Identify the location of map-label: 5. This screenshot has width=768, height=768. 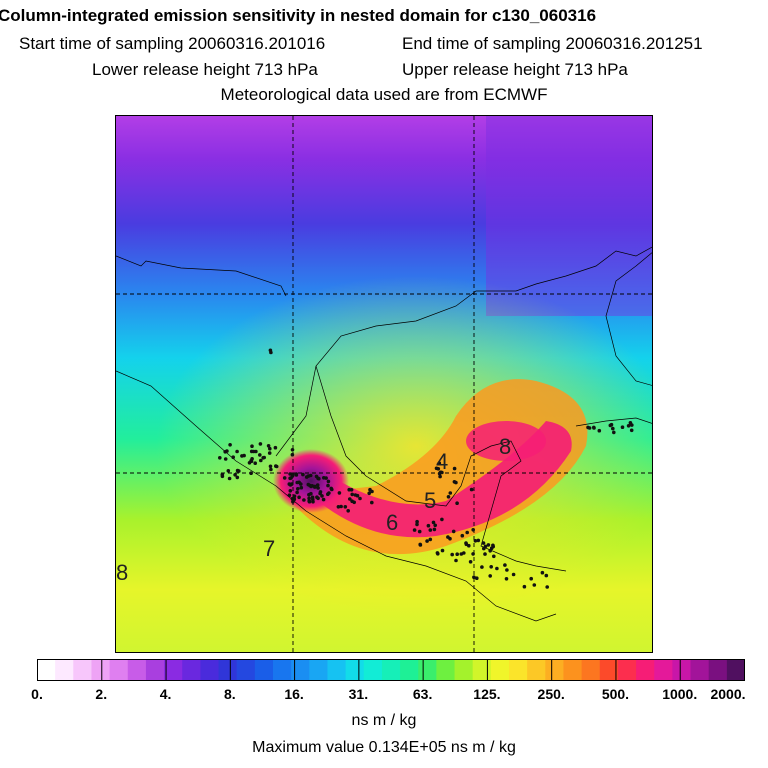
(430, 500).